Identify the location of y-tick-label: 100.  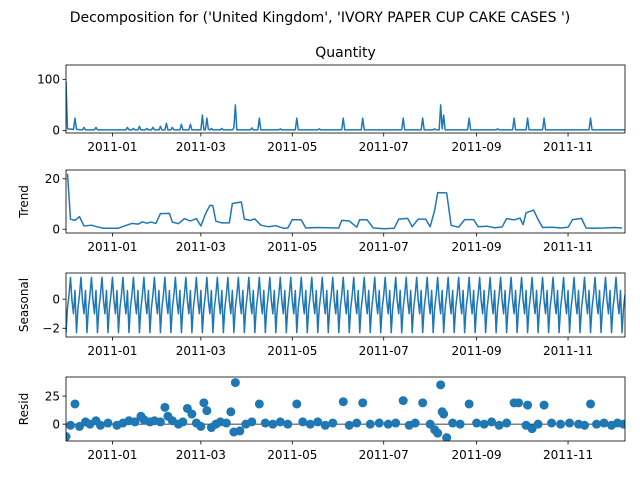
(48, 80).